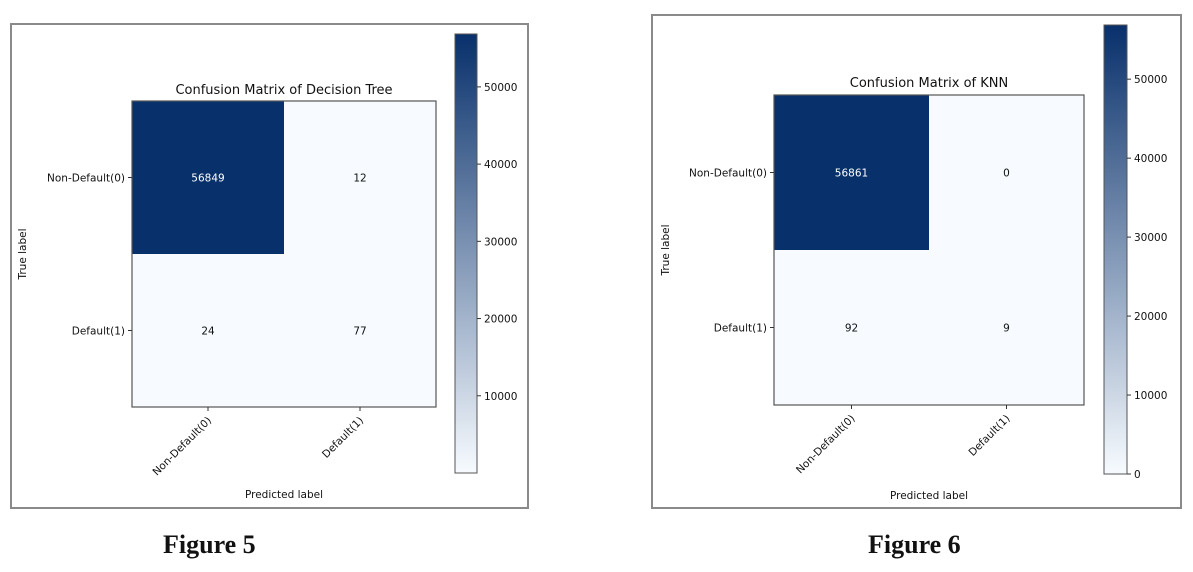  I want to click on knn-yaxis-label: True label, so click(666, 250).